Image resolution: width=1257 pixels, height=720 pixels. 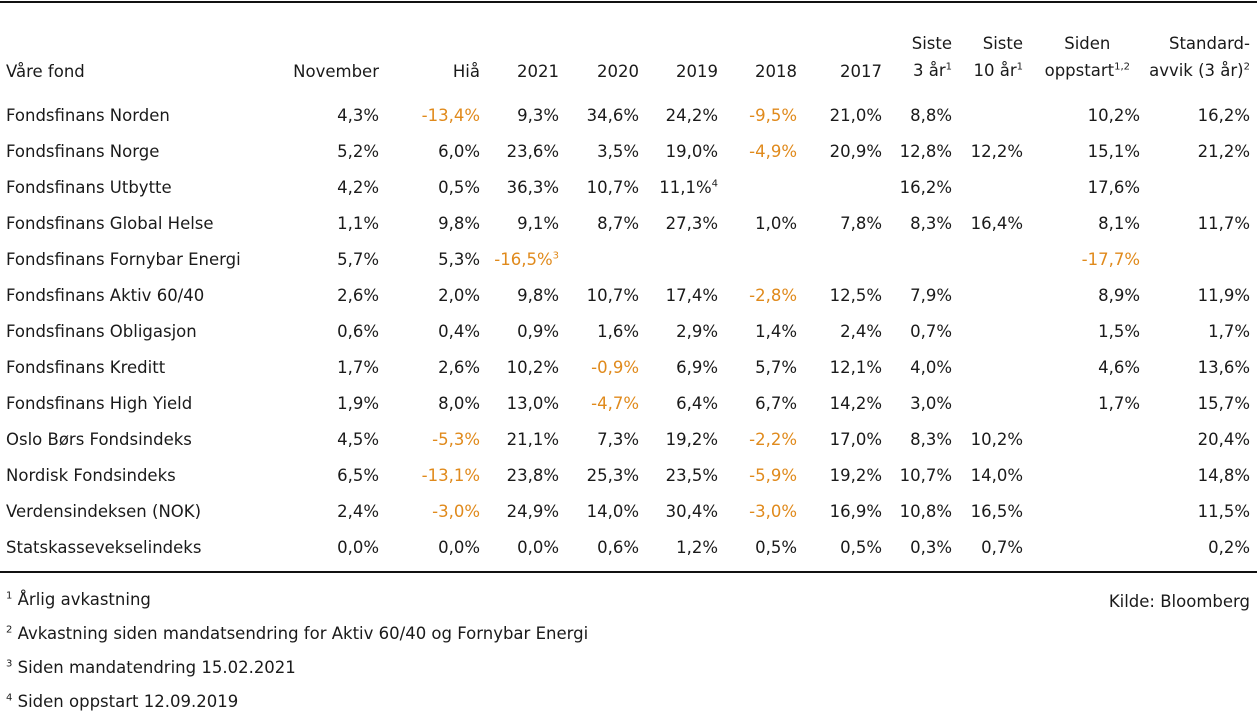 I want to click on cell-footnote-ref: 3, so click(x=555, y=256).